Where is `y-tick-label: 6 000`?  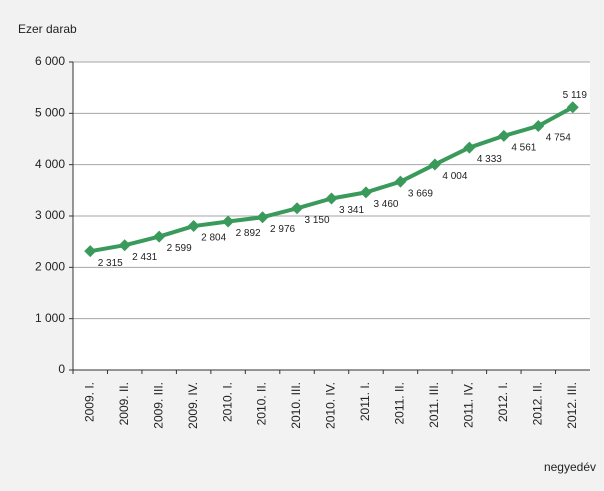 y-tick-label: 6 000 is located at coordinates (50, 61).